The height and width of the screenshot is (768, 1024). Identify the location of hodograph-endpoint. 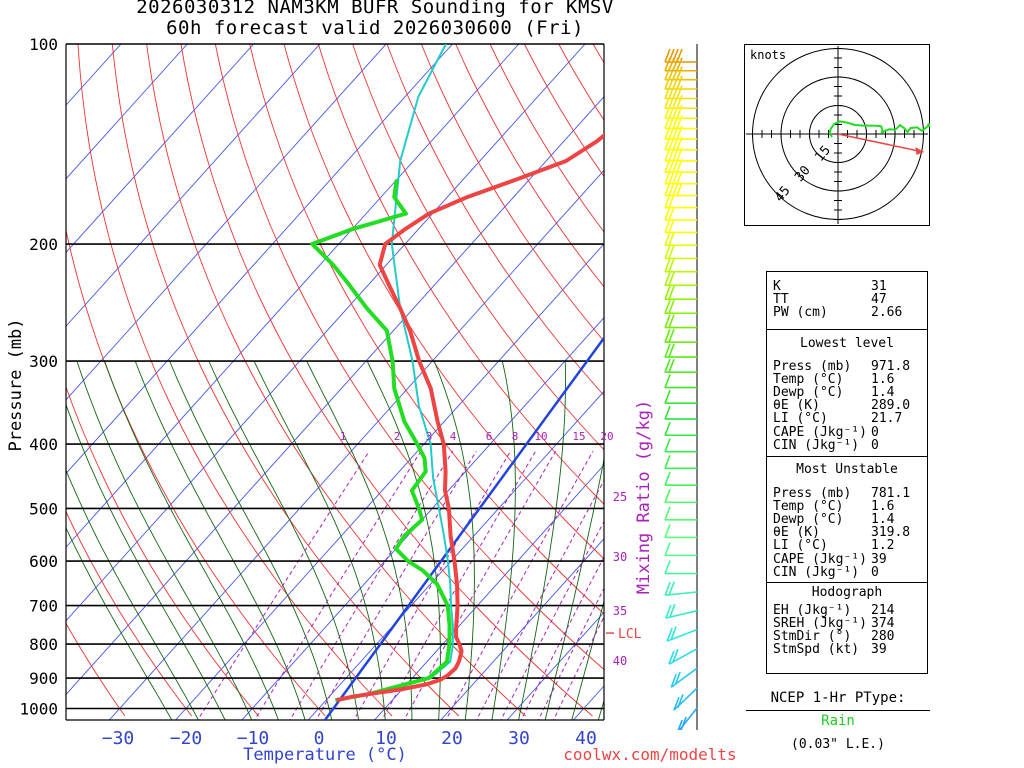
(928, 125).